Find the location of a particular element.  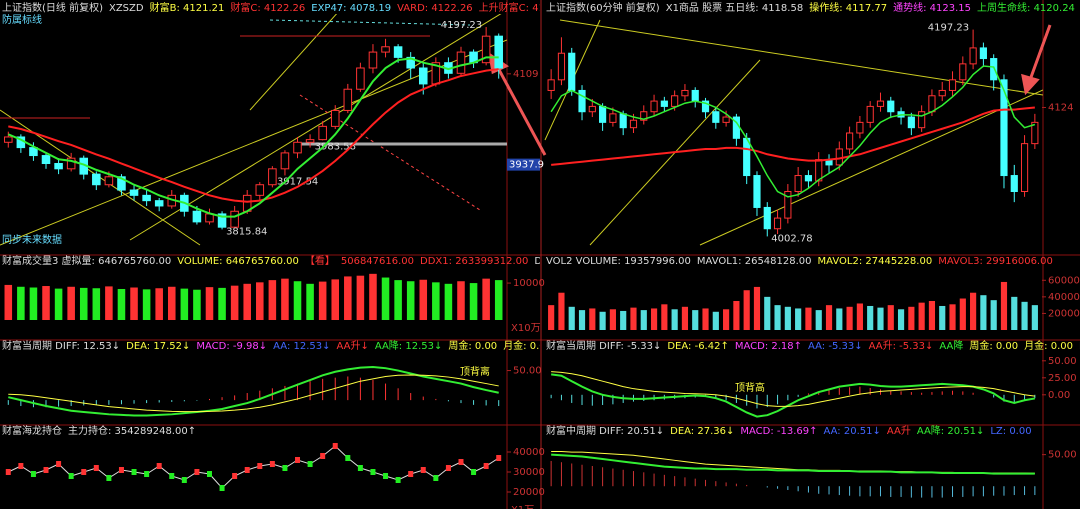

panel-header: 财富当周期 DIFF: 12.53↓ is located at coordinates (61, 345).